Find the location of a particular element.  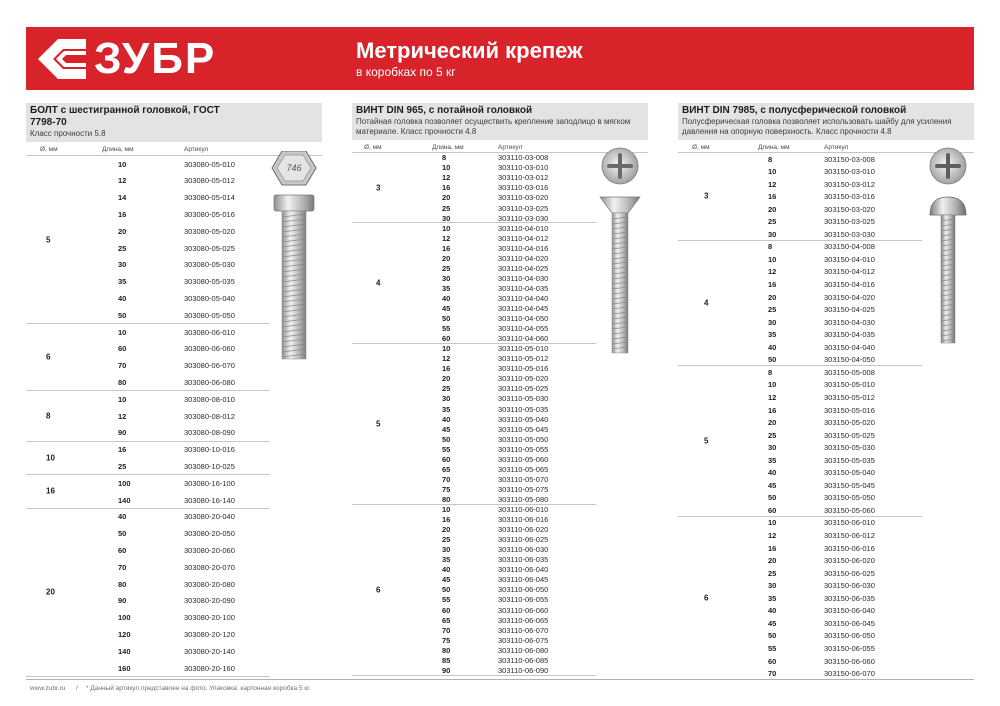

table-row: 50 303150-06-050 is located at coordinates (800, 636).